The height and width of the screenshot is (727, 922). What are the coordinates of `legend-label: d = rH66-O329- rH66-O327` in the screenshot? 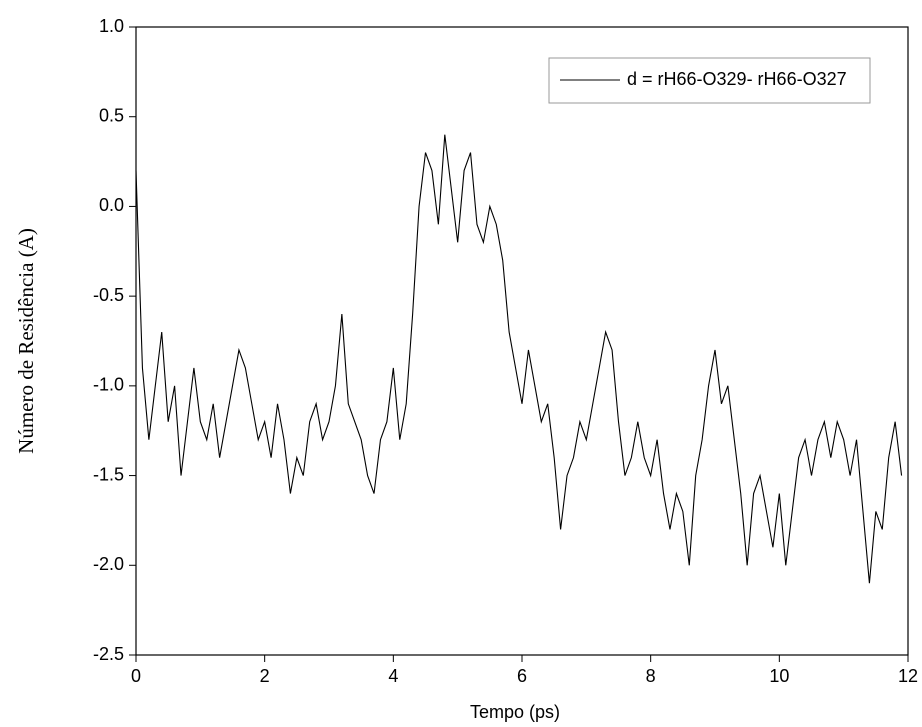 It's located at (737, 79).